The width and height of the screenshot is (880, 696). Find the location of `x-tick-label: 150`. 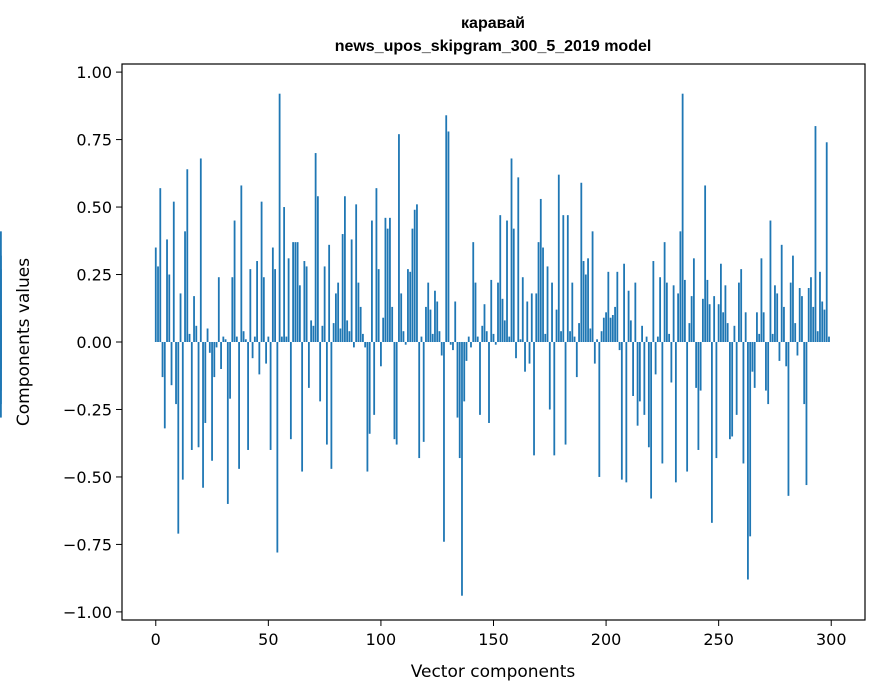

x-tick-label: 150 is located at coordinates (493, 639).